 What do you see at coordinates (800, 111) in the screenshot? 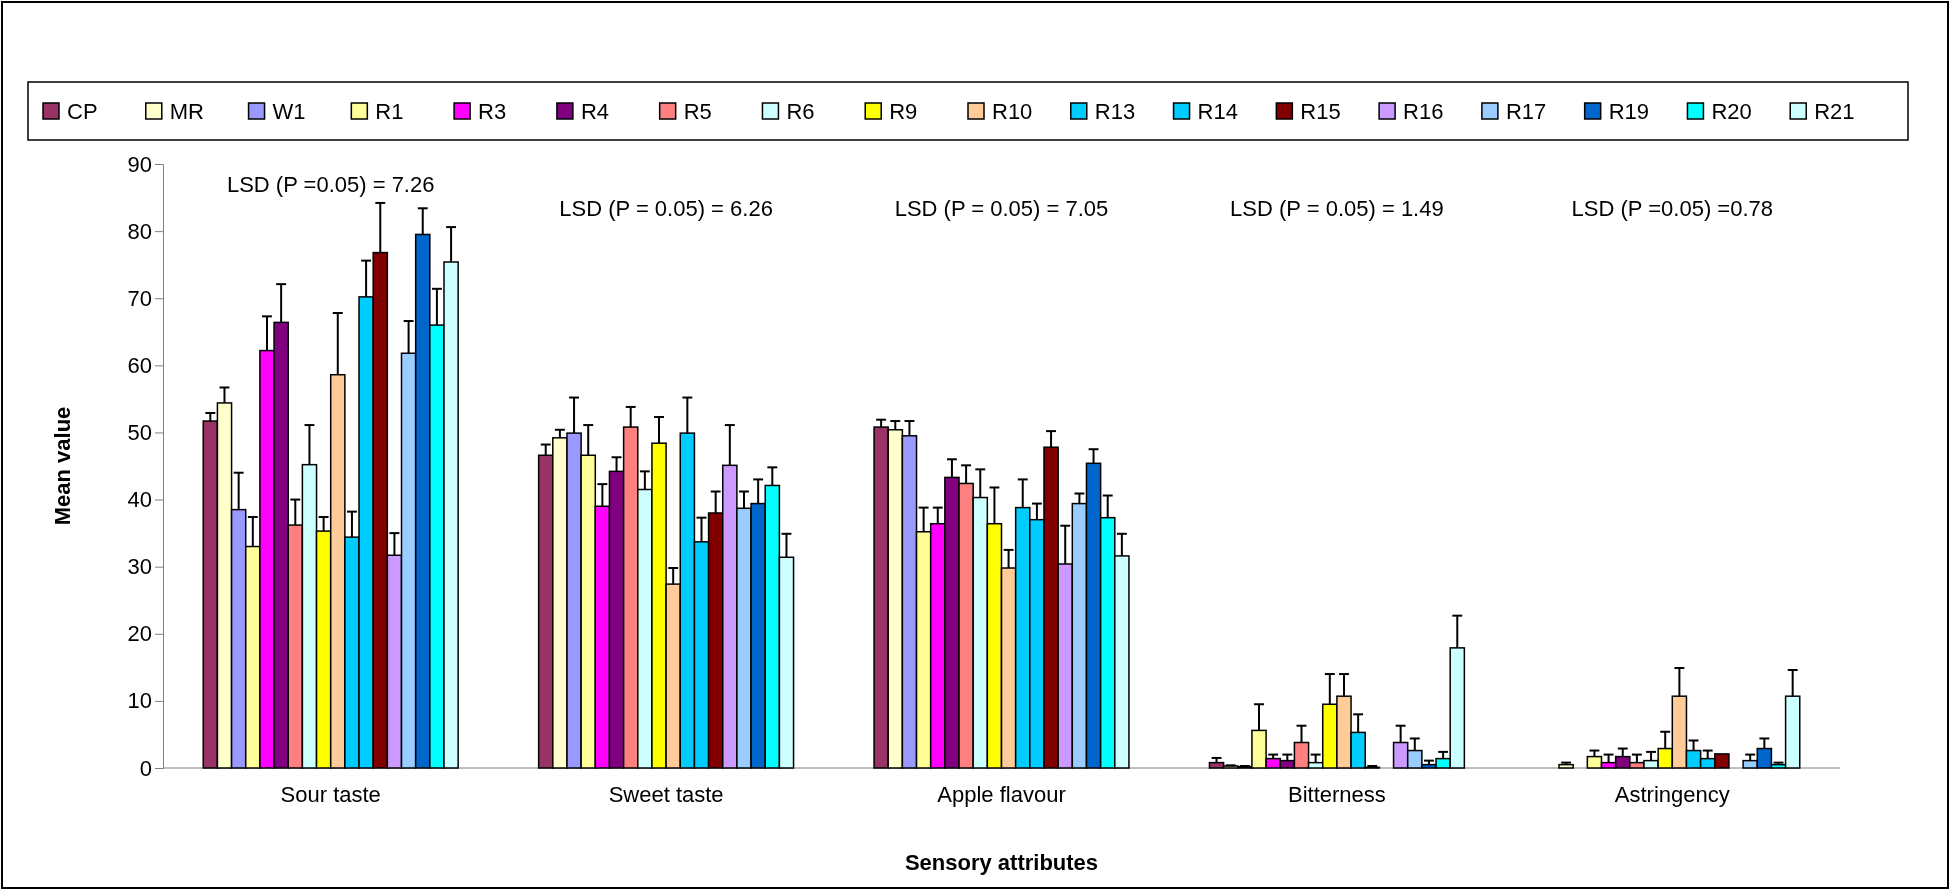
I see `legend-label: R6` at bounding box center [800, 111].